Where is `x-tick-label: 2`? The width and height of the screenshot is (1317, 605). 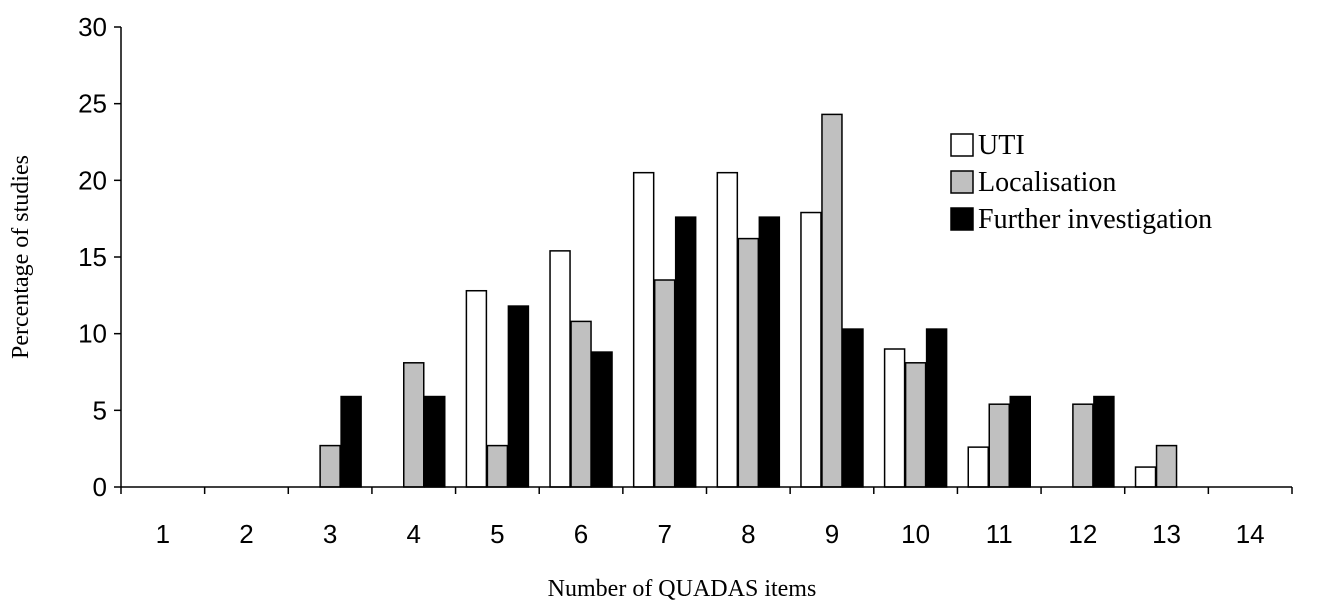
x-tick-label: 2 is located at coordinates (246, 534).